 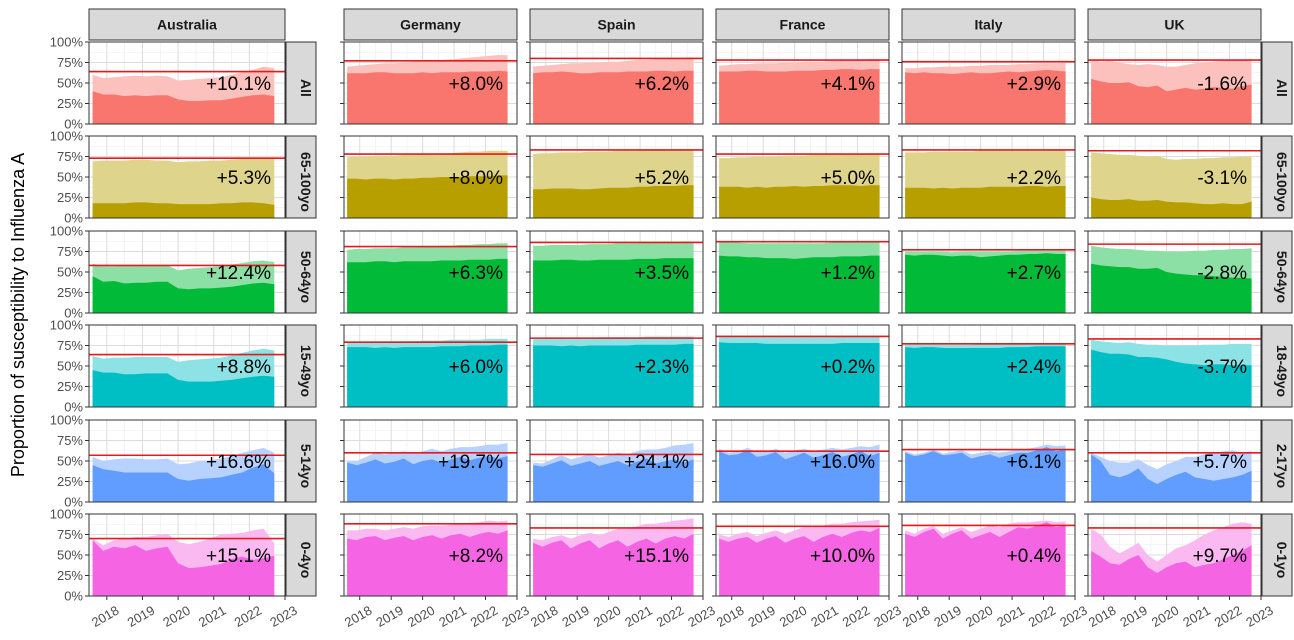 I want to click on facet-panel: +1.2%, so click(x=801, y=272).